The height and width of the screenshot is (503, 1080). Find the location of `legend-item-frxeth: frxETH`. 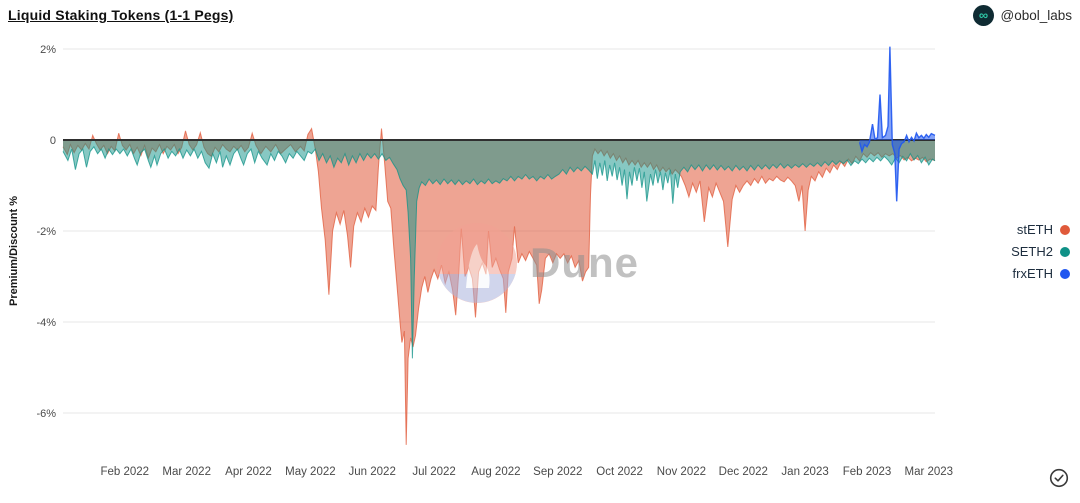

legend-item-frxeth: frxETH is located at coordinates (1040, 273).